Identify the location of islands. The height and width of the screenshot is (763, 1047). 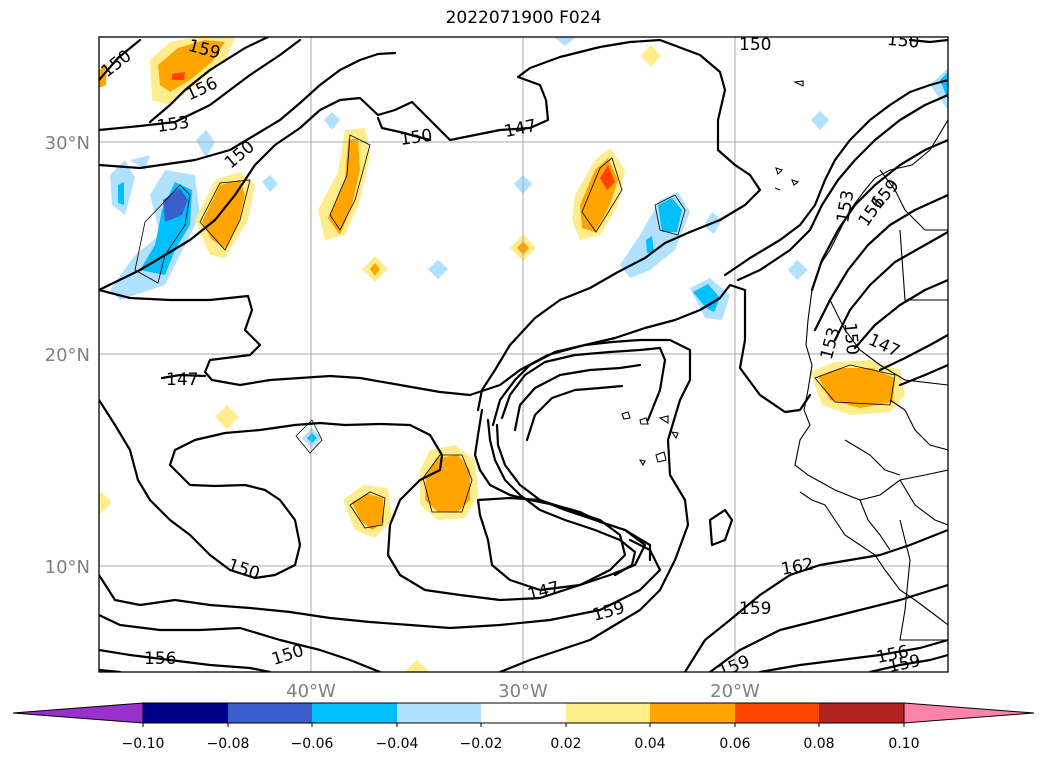
(712, 273).